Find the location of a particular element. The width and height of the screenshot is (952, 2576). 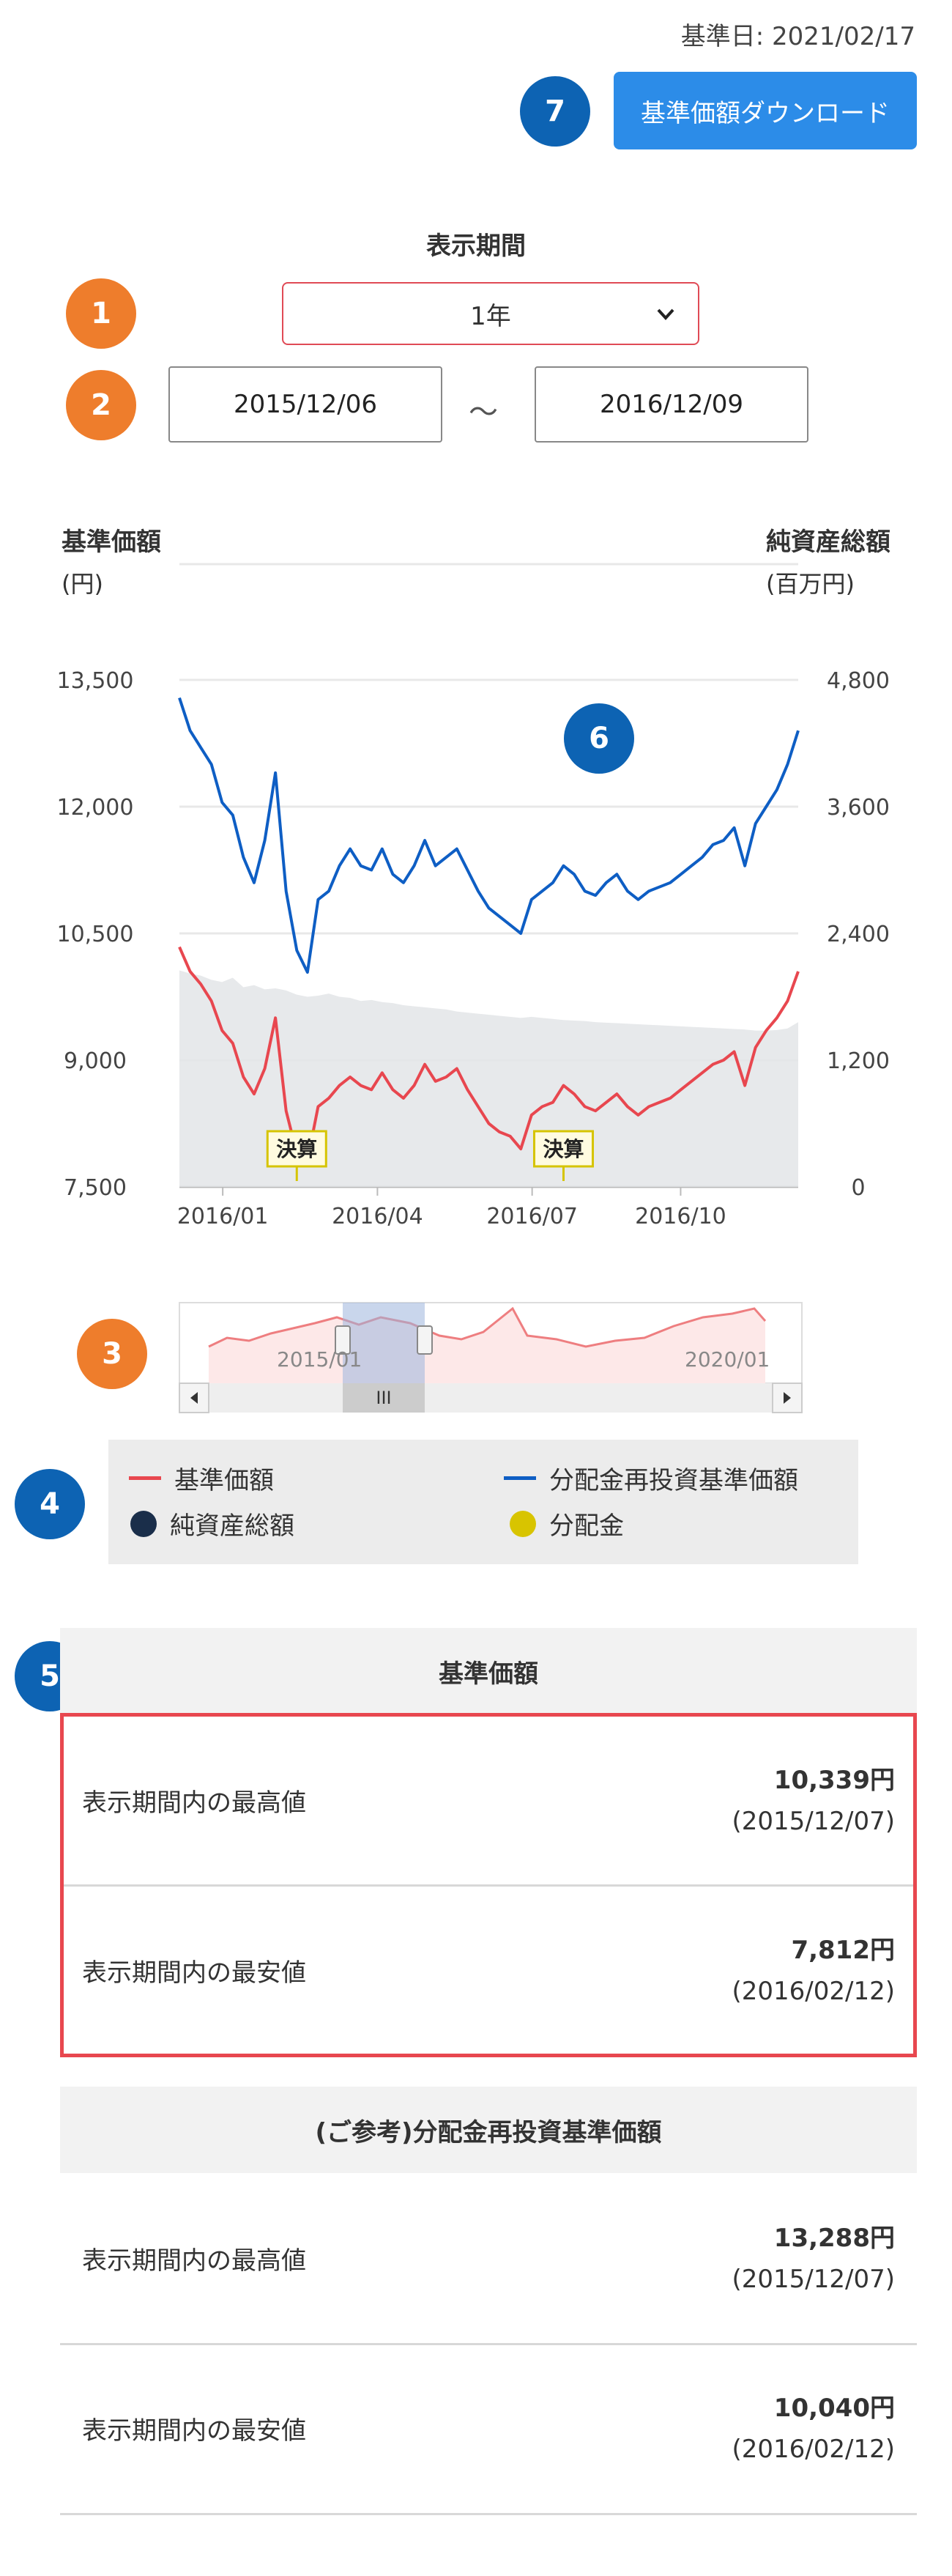

x-tick-label: 2016/04 is located at coordinates (378, 1216).